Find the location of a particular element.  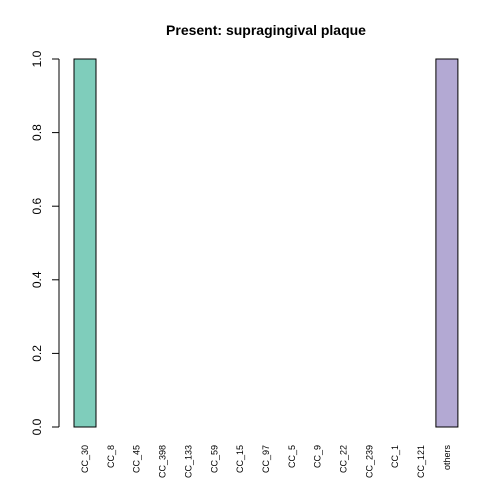

y-tick-label: 0.6 is located at coordinates (37, 206).